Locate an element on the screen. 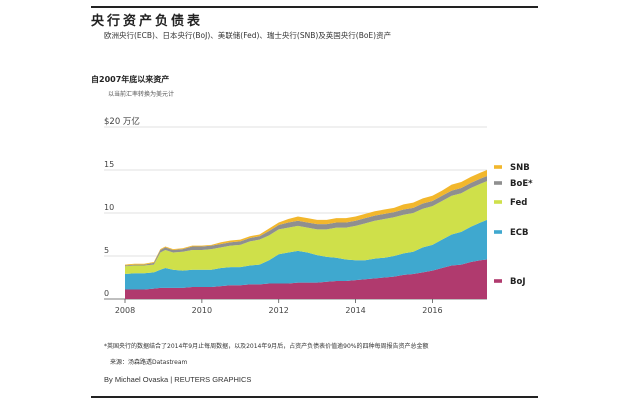 The image size is (640, 400). bottom-rule is located at coordinates (314, 397).